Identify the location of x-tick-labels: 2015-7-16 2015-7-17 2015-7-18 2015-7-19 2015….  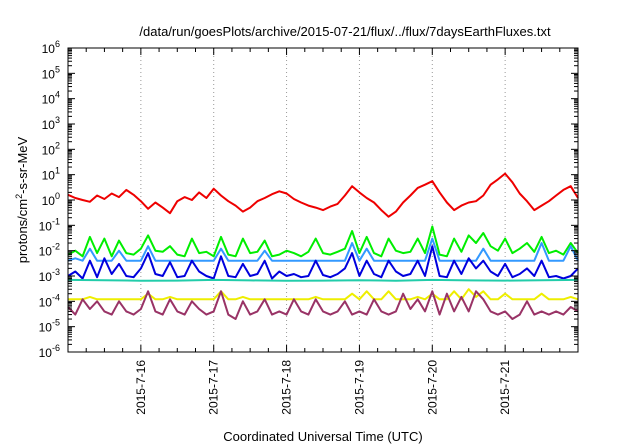
(323, 387).